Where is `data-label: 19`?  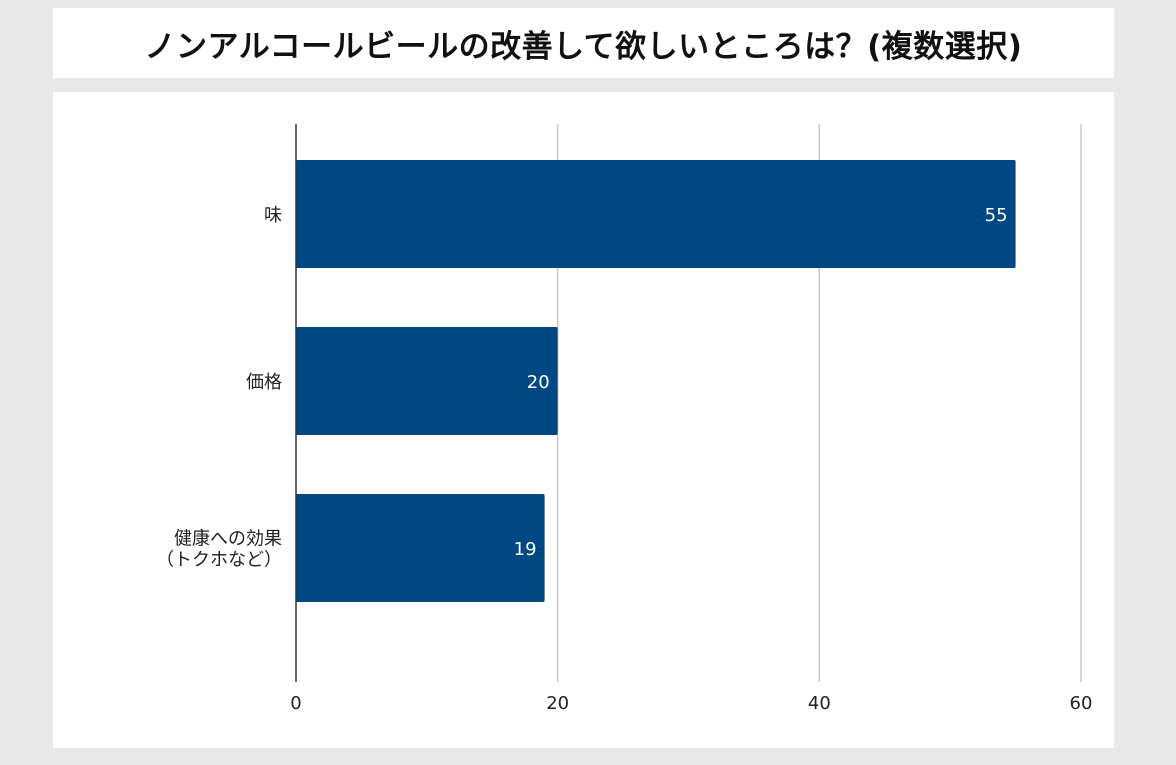
data-label: 19 is located at coordinates (525, 549).